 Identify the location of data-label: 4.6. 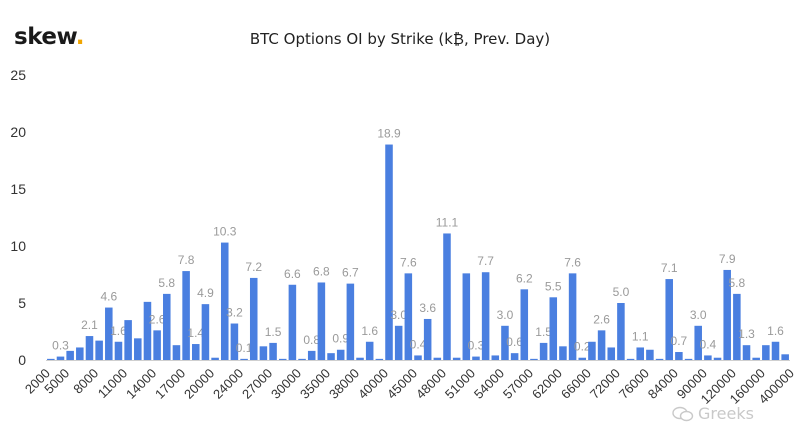
(108, 297).